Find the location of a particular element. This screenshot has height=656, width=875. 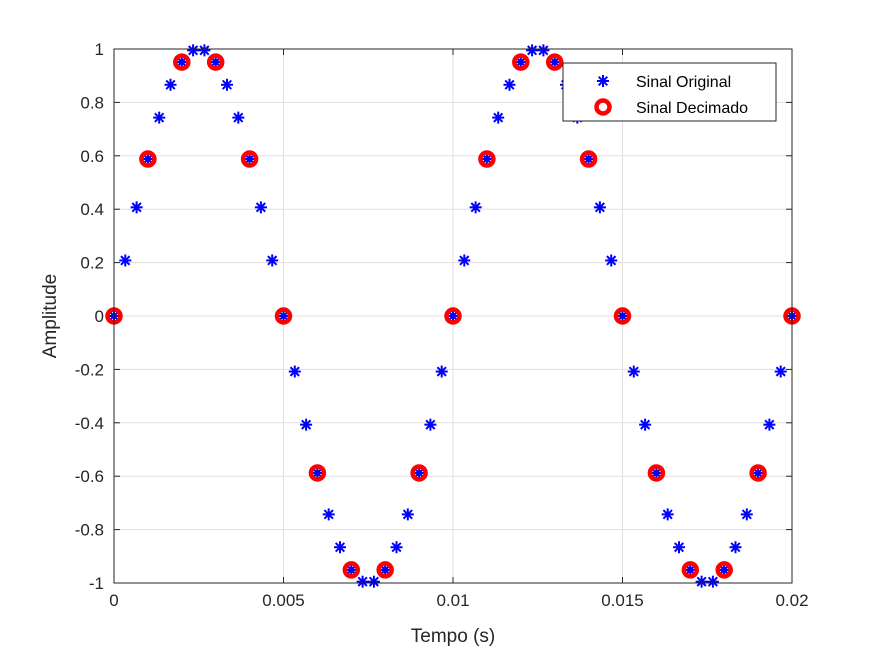

x-tick-label: 0.02 is located at coordinates (791, 600).